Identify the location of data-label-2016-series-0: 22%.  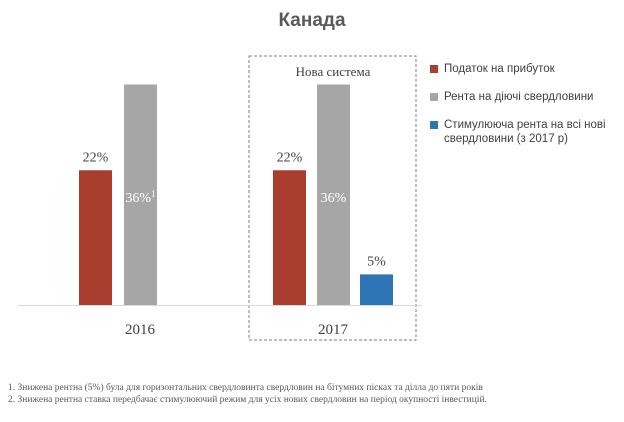
(96, 157).